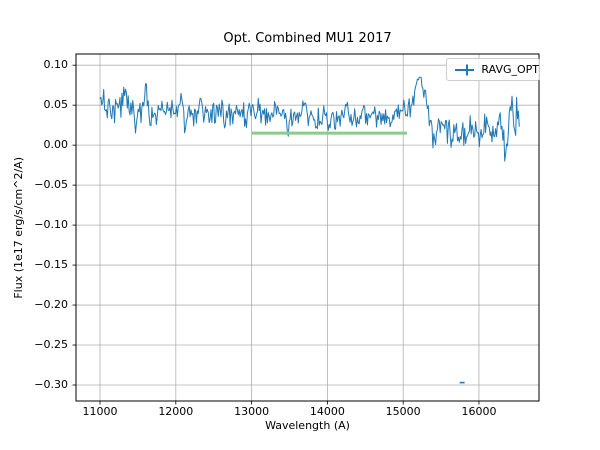  Describe the element at coordinates (51, 265) in the screenshot. I see `y-tick-label: −0.15` at that location.